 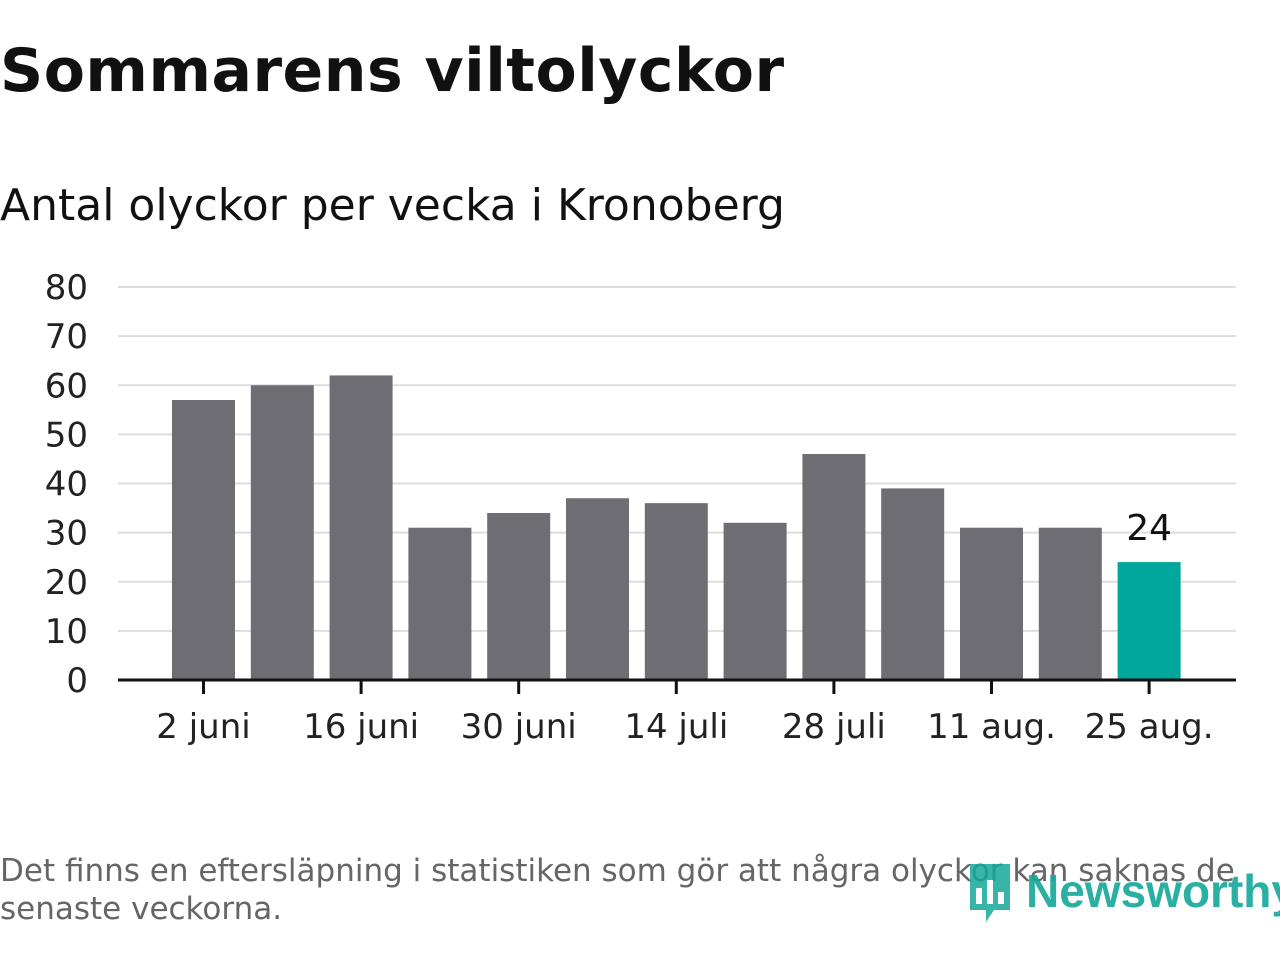 I want to click on bar-21-juli, so click(x=755, y=601).